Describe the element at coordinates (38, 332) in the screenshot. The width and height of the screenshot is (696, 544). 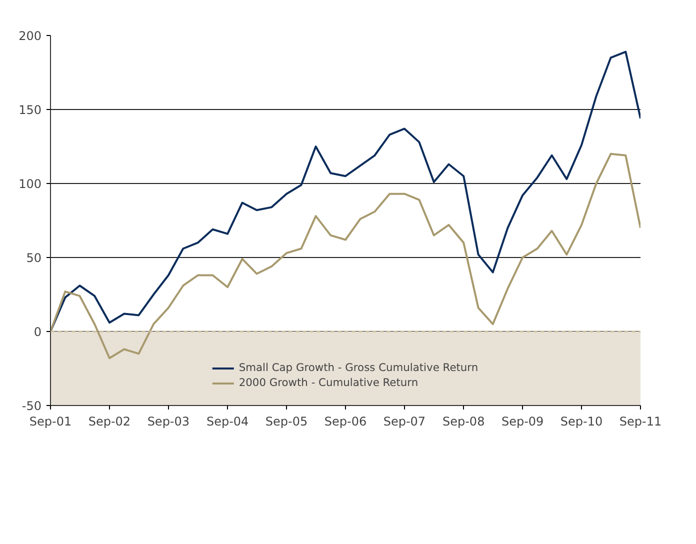
I see `y-tick-label: 0` at that location.